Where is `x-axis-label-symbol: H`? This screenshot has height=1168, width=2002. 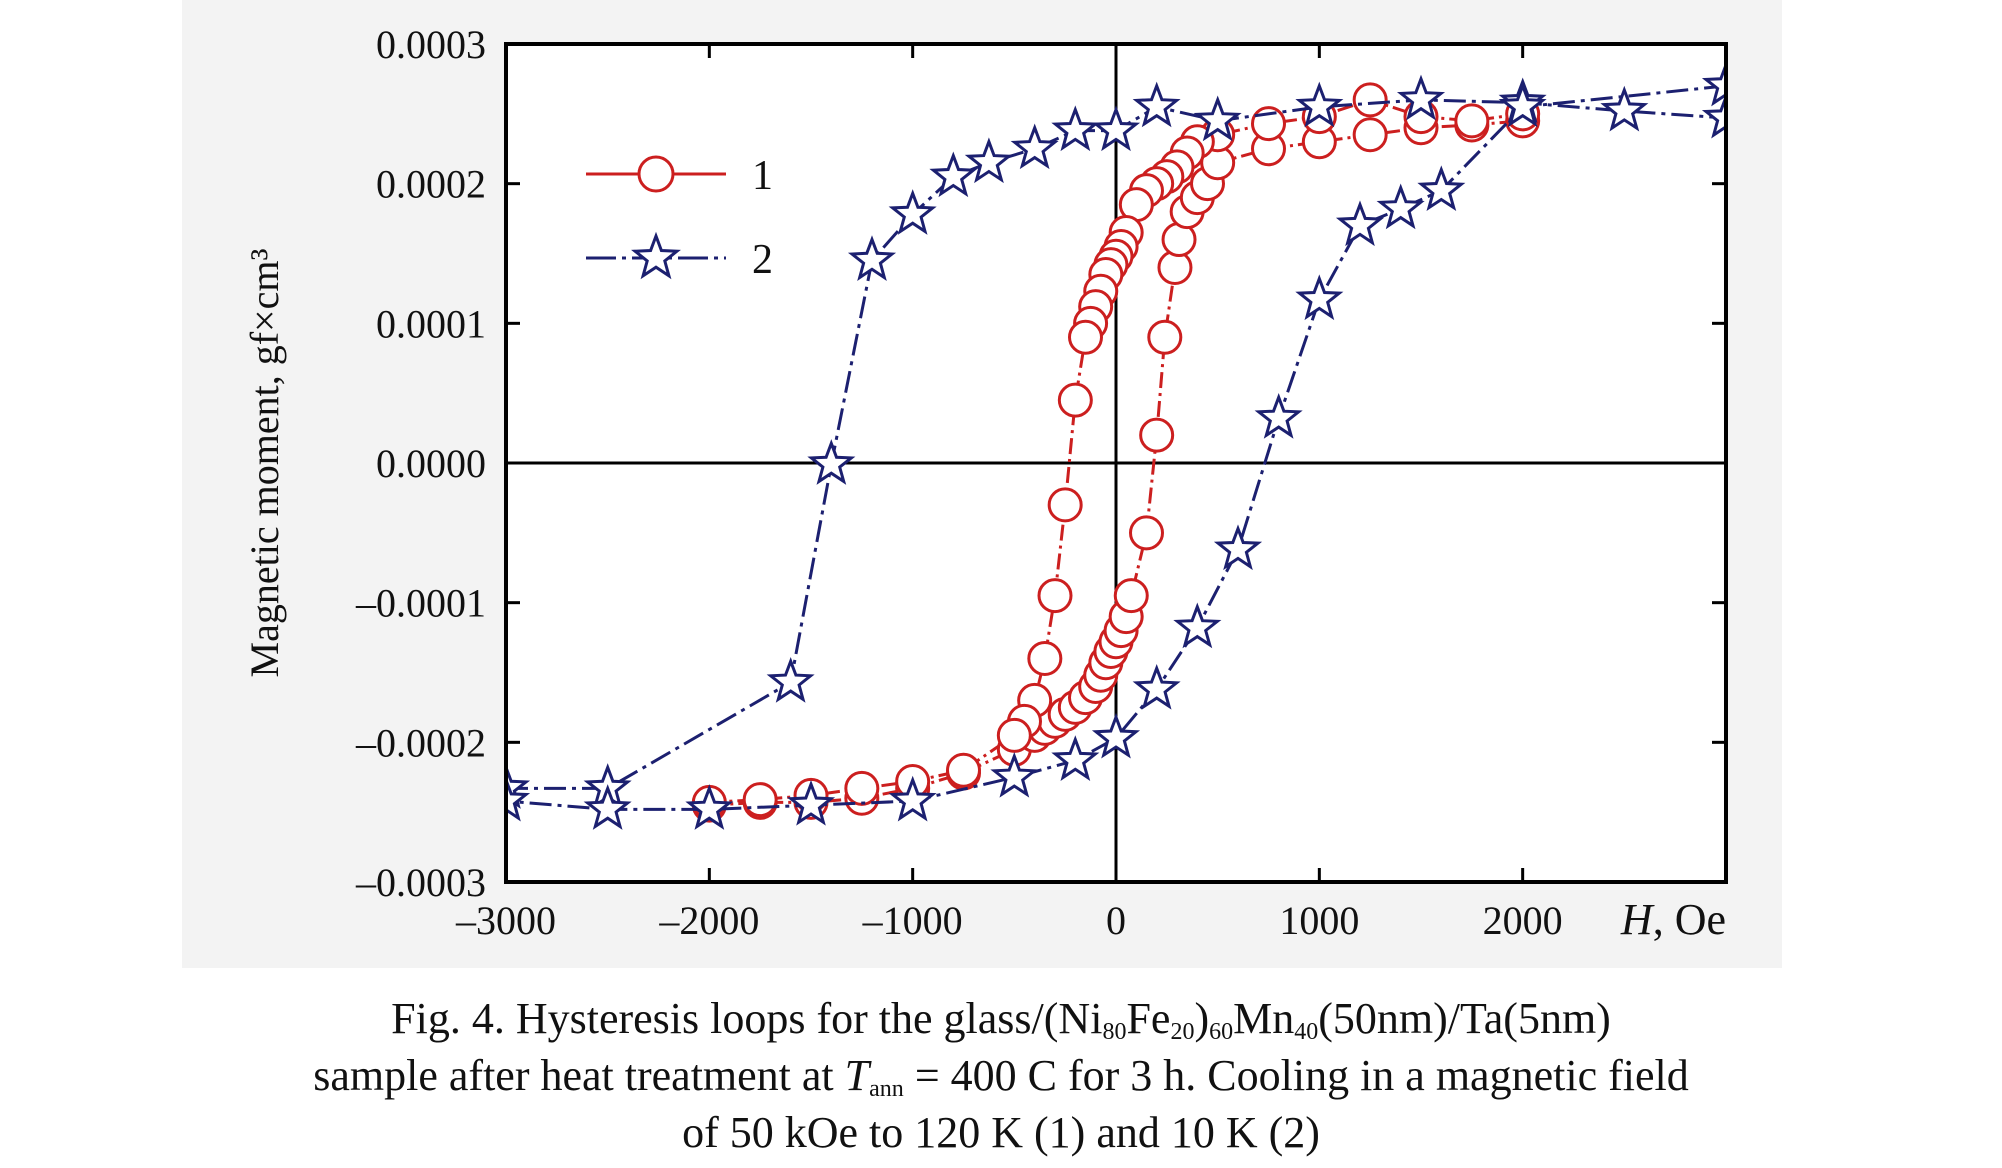 x-axis-label-symbol: H is located at coordinates (1637, 919).